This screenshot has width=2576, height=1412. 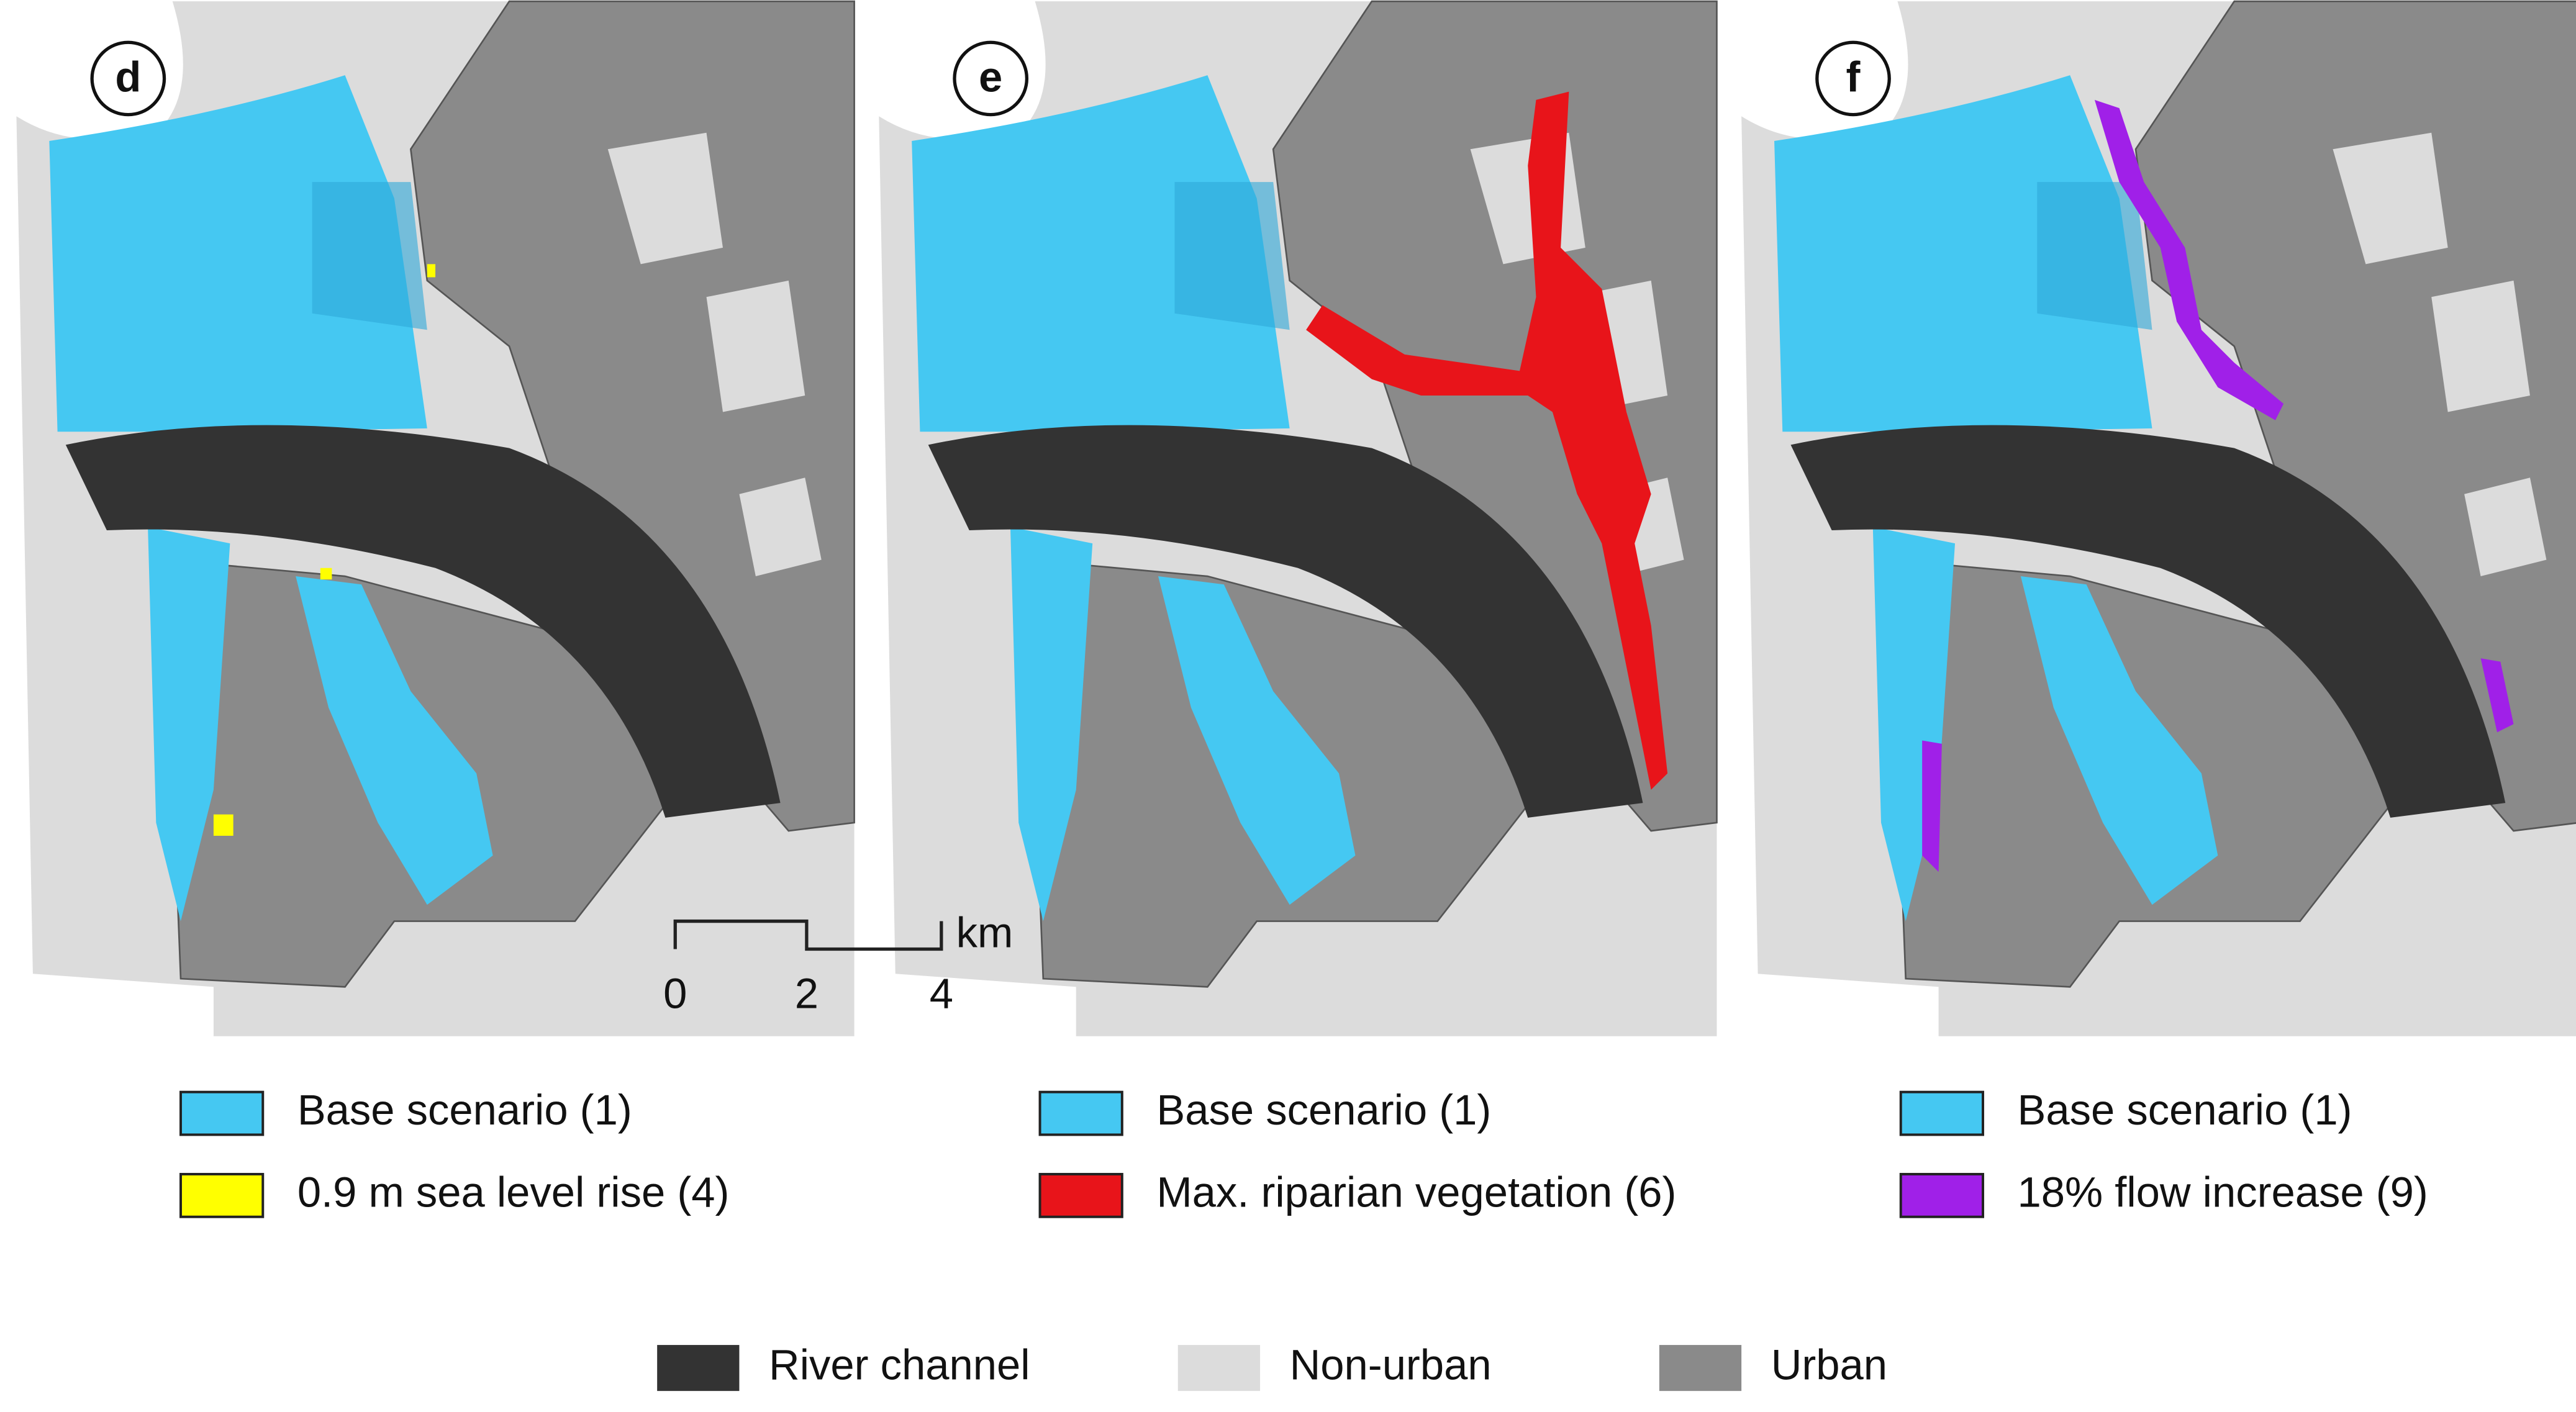 I want to click on scenario-overlay, so click(x=1487, y=441).